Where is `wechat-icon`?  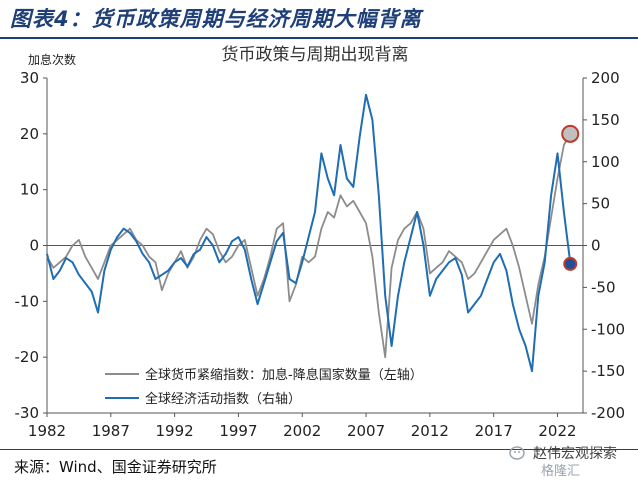
wechat-icon is located at coordinates (517, 453).